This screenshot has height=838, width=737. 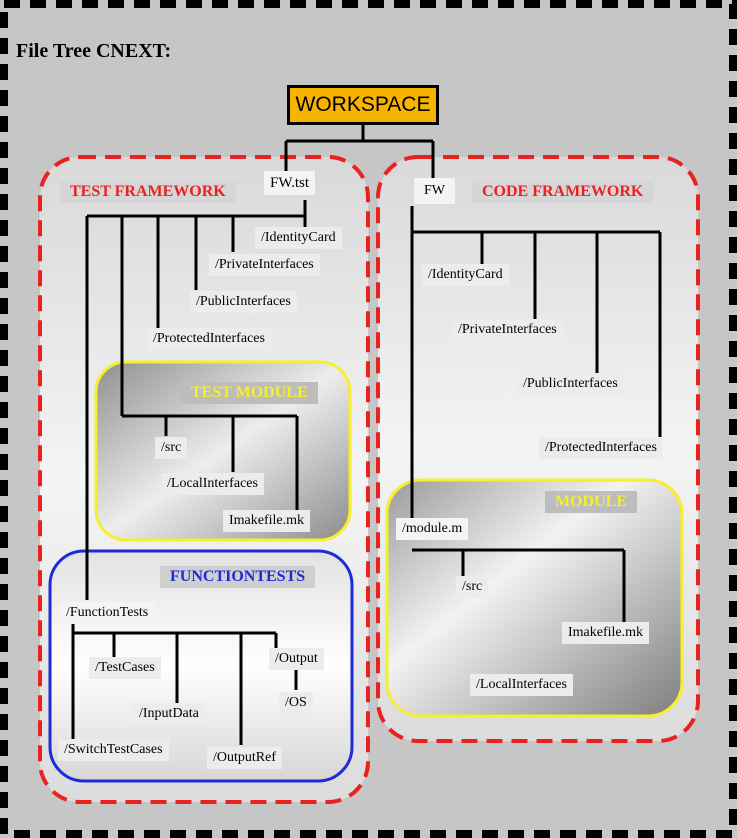 I want to click on module-header: MODULE, so click(x=591, y=502).